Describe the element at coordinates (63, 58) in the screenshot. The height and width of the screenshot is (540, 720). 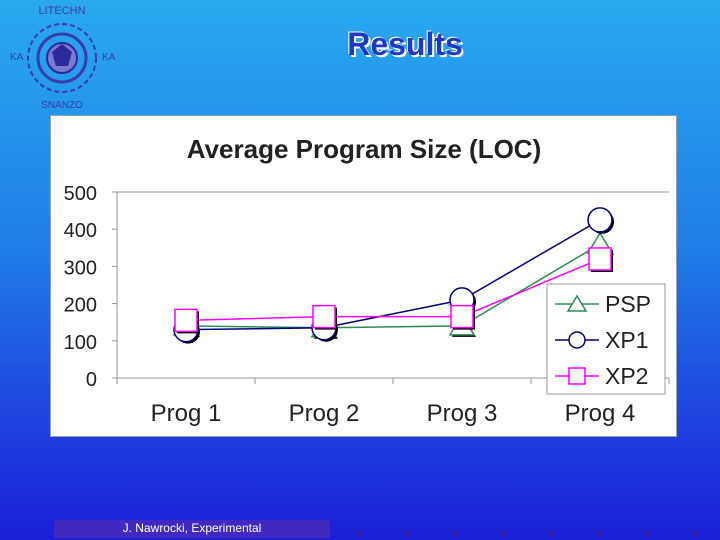
I see `university-logo: LITECHN KA KA SNANZO` at that location.